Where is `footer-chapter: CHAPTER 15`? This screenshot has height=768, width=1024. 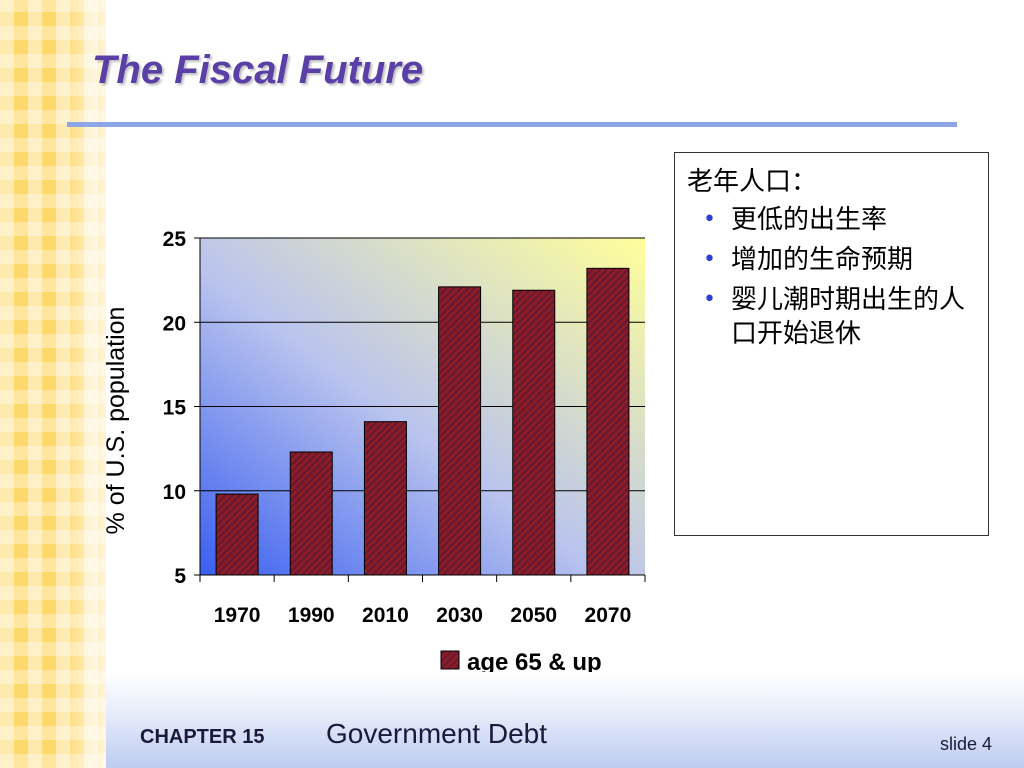
footer-chapter: CHAPTER 15 is located at coordinates (202, 737).